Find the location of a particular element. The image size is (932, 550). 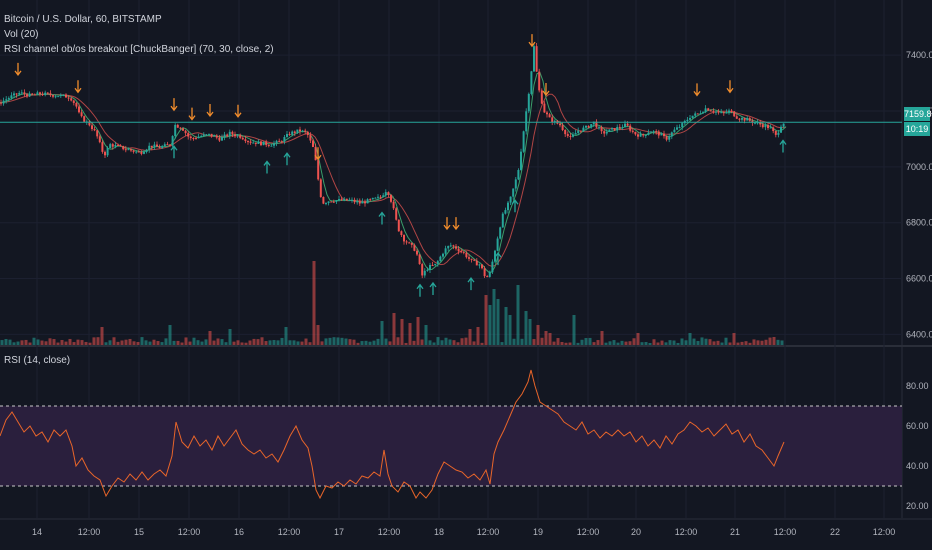

buy-signal-arrow is located at coordinates (498, 259).